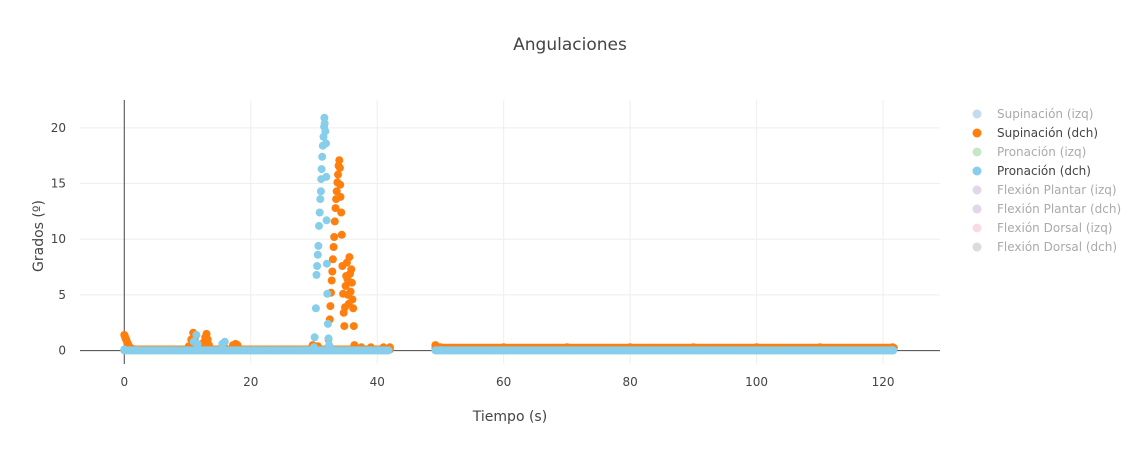 This screenshot has height=450, width=1140. What do you see at coordinates (1033, 114) in the screenshot?
I see `legend-item: Supinación (izq)` at bounding box center [1033, 114].